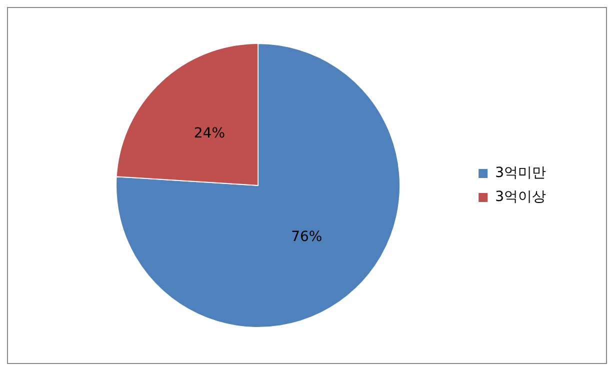 This screenshot has height=371, width=614. Describe the element at coordinates (520, 197) in the screenshot. I see `legend-label: 3억이상` at that location.